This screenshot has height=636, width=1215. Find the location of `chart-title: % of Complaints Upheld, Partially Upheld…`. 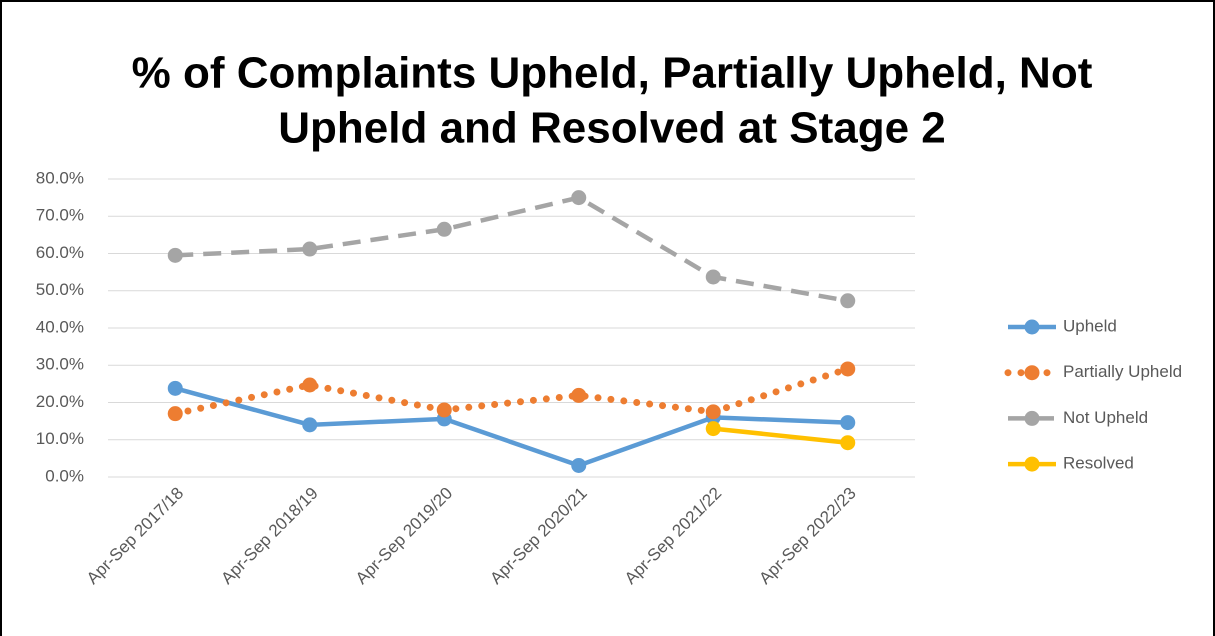

chart-title: % of Complaints Upheld, Partially Upheld… is located at coordinates (612, 73).